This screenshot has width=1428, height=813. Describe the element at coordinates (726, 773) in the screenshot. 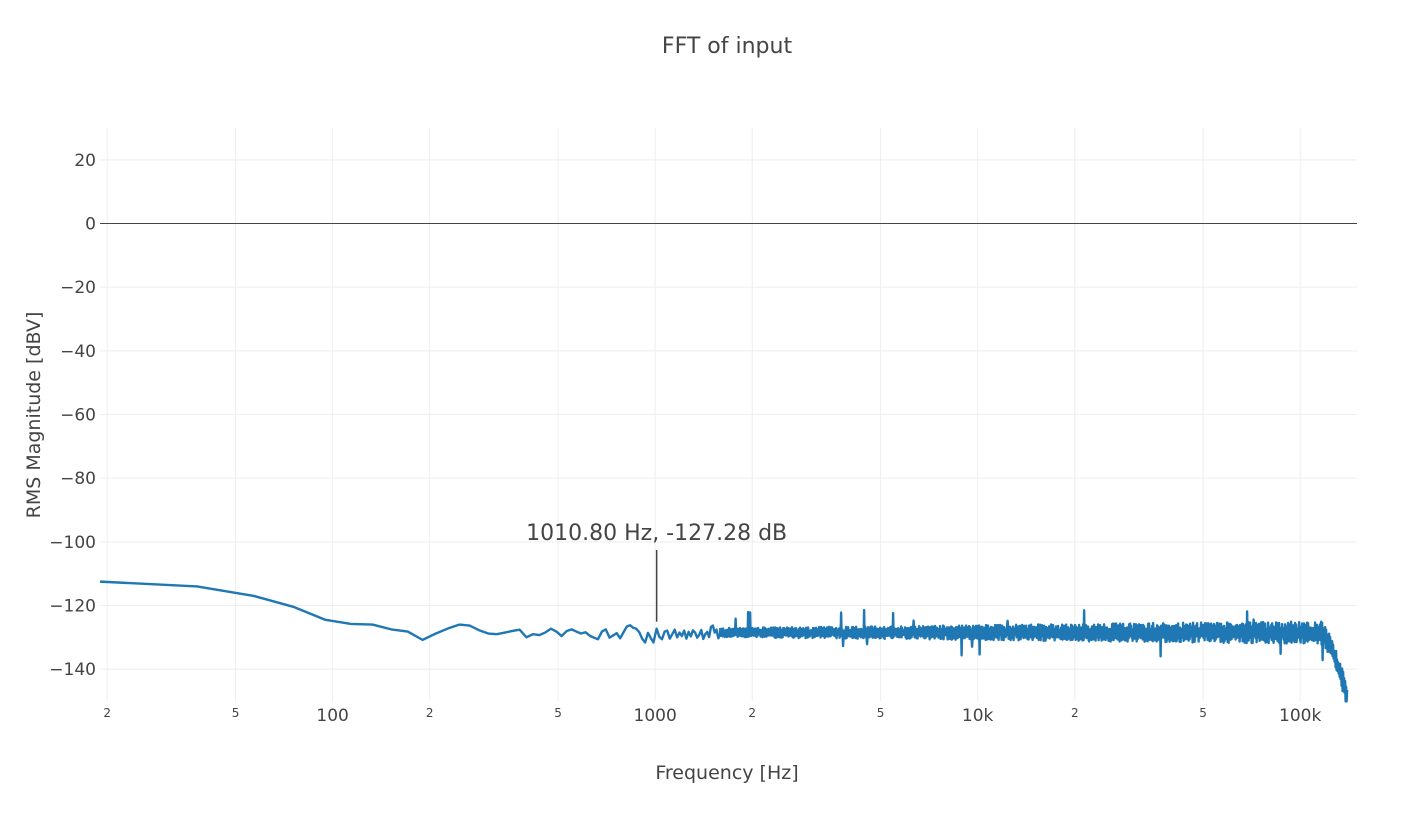

I see `x-axis-title: Frequency [Hz]` at that location.